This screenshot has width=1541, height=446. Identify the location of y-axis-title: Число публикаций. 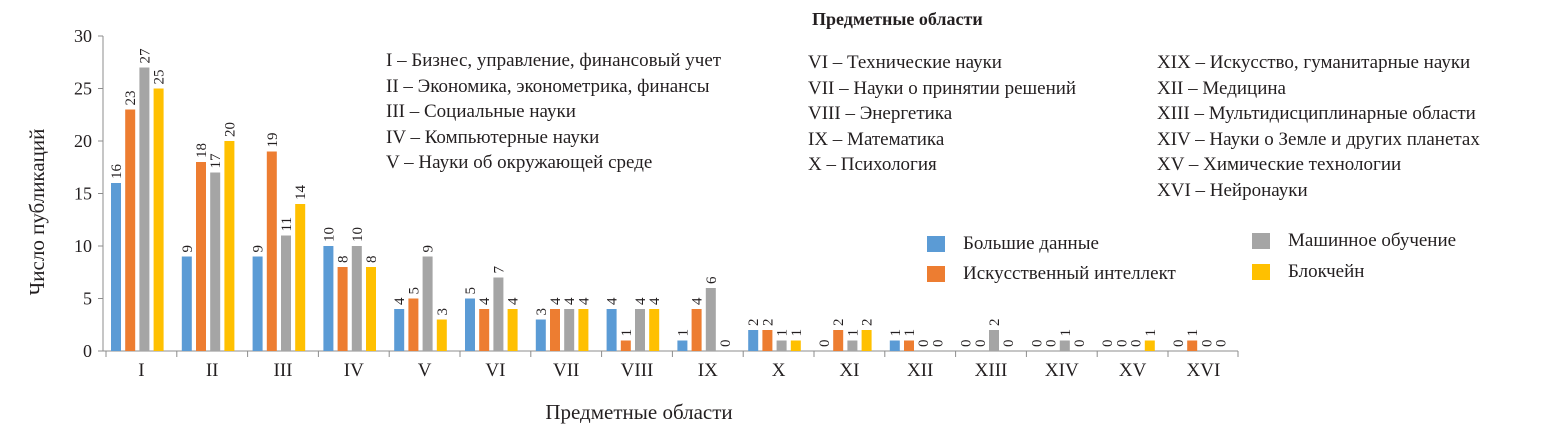
(37, 212).